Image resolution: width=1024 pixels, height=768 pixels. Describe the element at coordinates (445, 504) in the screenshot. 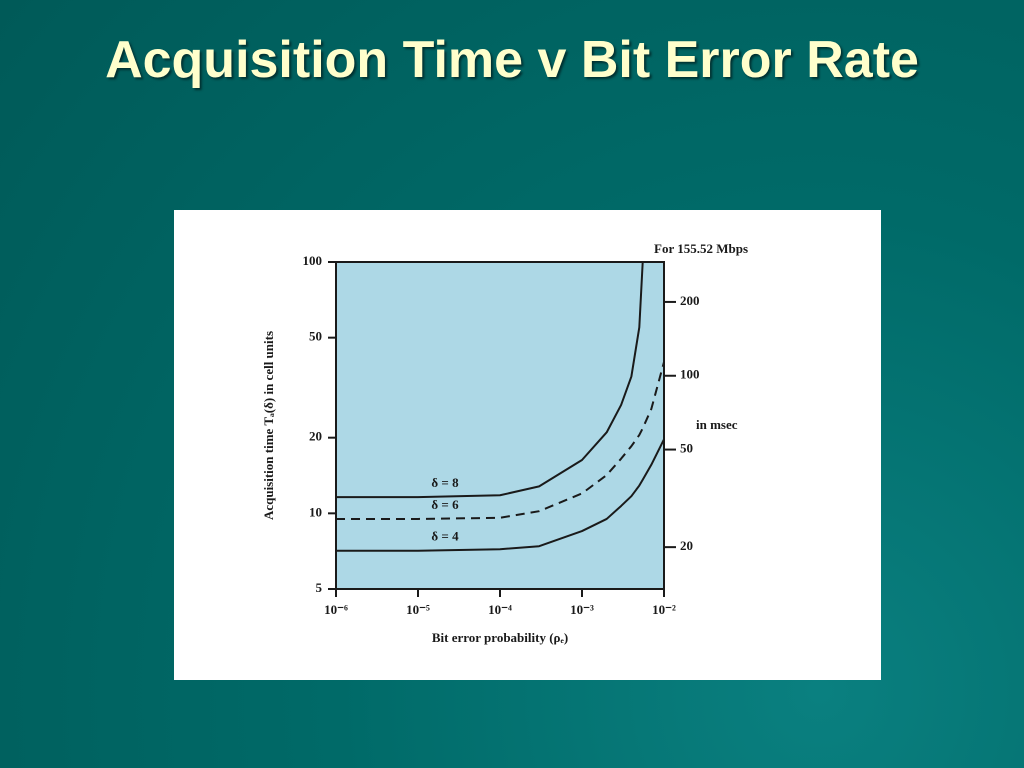

I see `series-label: δ = 6` at that location.